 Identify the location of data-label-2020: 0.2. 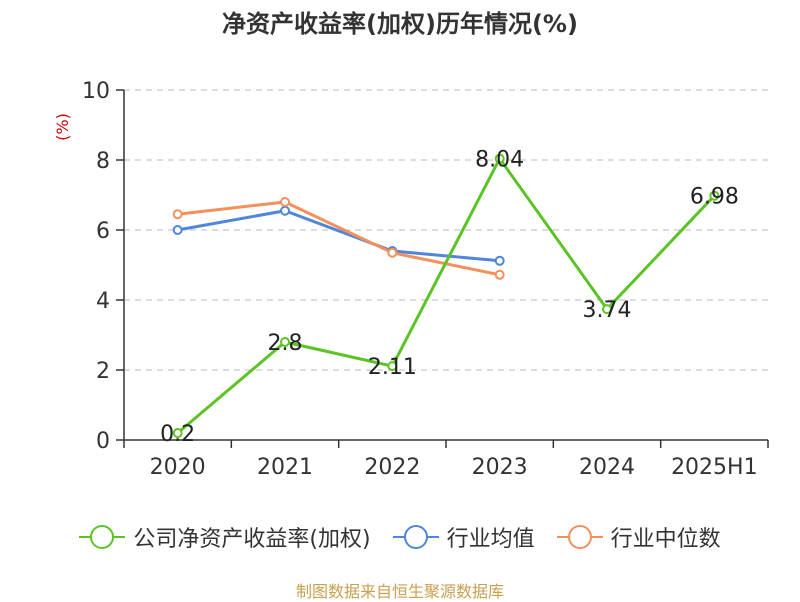
(177, 434).